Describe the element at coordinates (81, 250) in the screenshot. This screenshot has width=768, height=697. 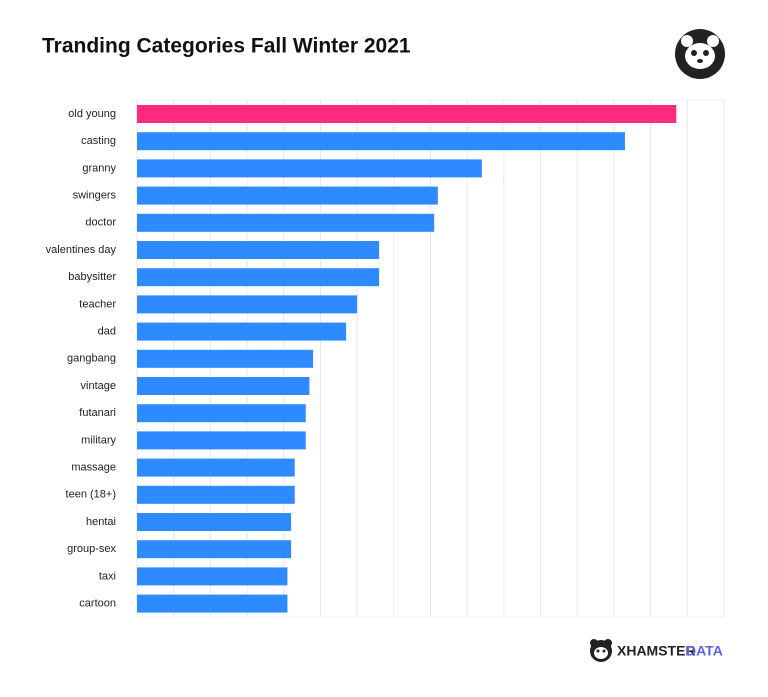
I see `y-tick-label: valentines day` at that location.